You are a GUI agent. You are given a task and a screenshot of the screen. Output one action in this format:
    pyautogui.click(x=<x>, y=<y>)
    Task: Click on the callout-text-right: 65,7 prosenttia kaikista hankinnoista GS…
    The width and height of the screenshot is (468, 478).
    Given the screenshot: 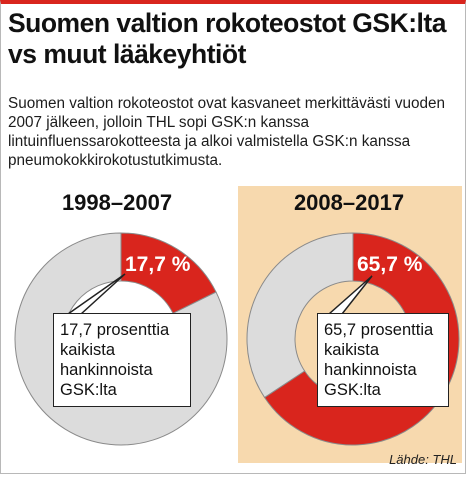 What is the action you would take?
    pyautogui.click(x=379, y=360)
    